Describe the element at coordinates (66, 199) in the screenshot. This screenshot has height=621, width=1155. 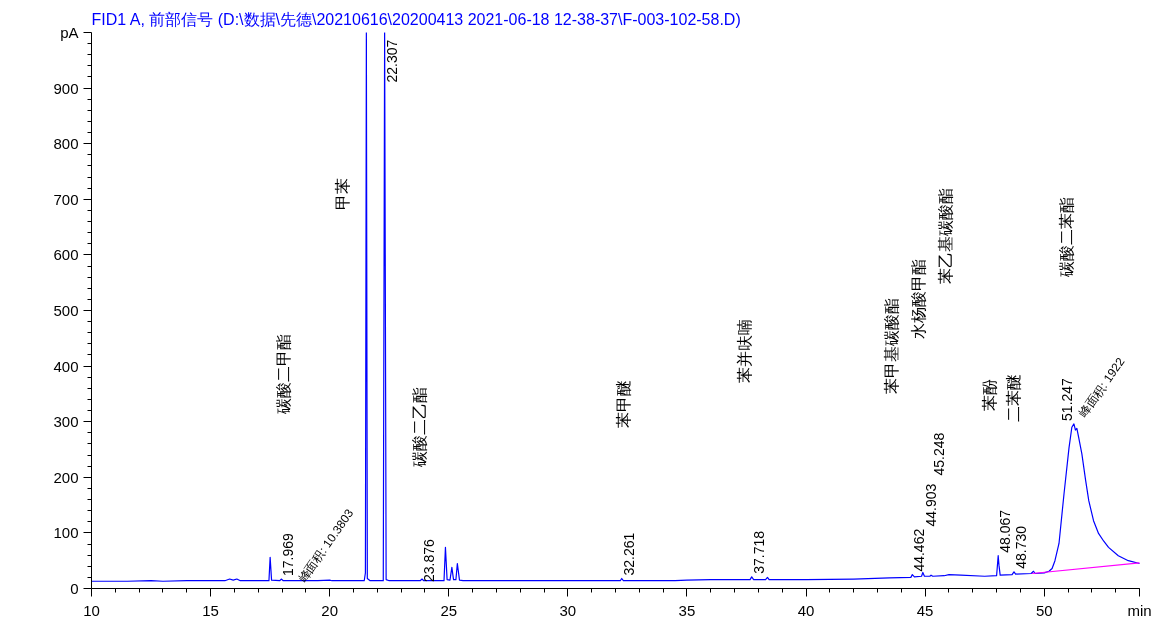
I see `y-tick-label: 700` at that location.